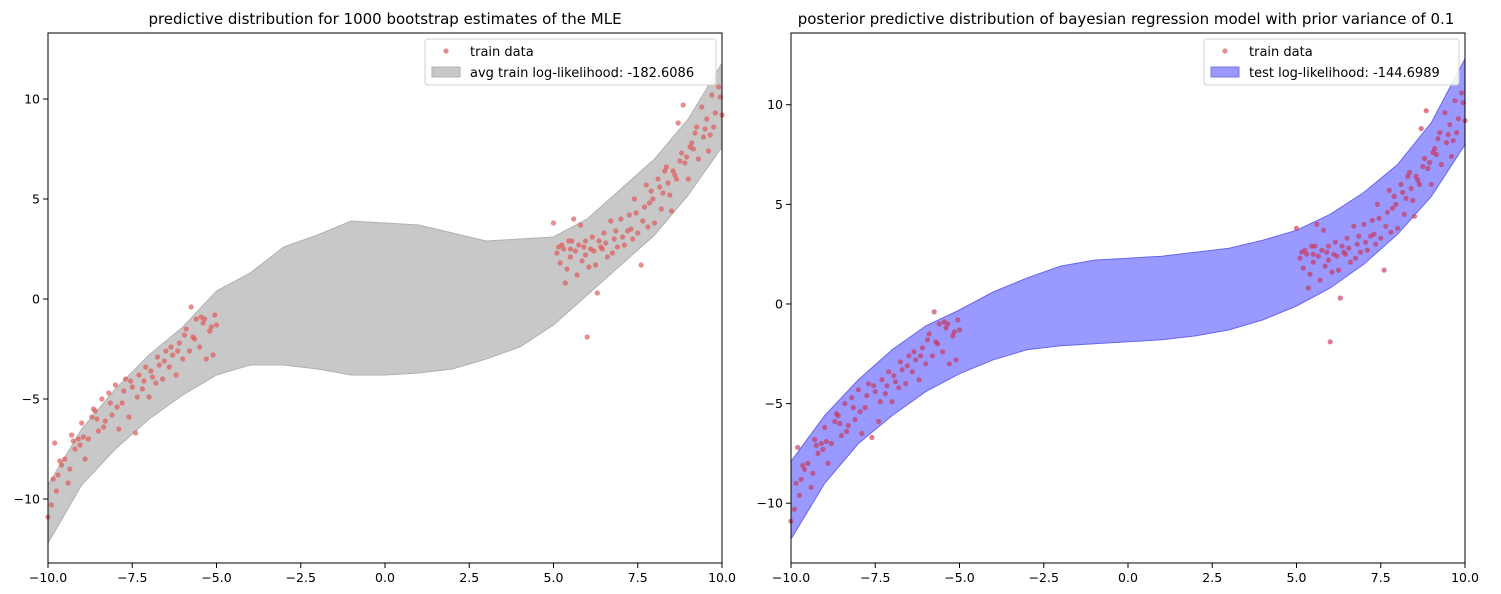 Image resolution: width=1501 pixels, height=594 pixels. I want to click on right-x-ticks: −10.0 −7.5 −5.0 −2.5 0.0 2.5 5.0 7.5 10.0, so click(1125, 574).